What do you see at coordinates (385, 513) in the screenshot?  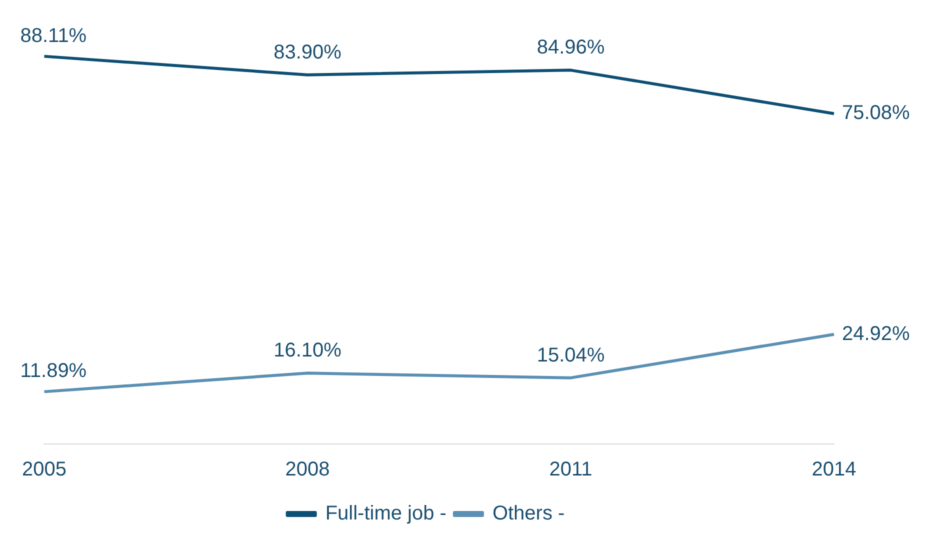 I see `legend-label: Full-time job -` at bounding box center [385, 513].